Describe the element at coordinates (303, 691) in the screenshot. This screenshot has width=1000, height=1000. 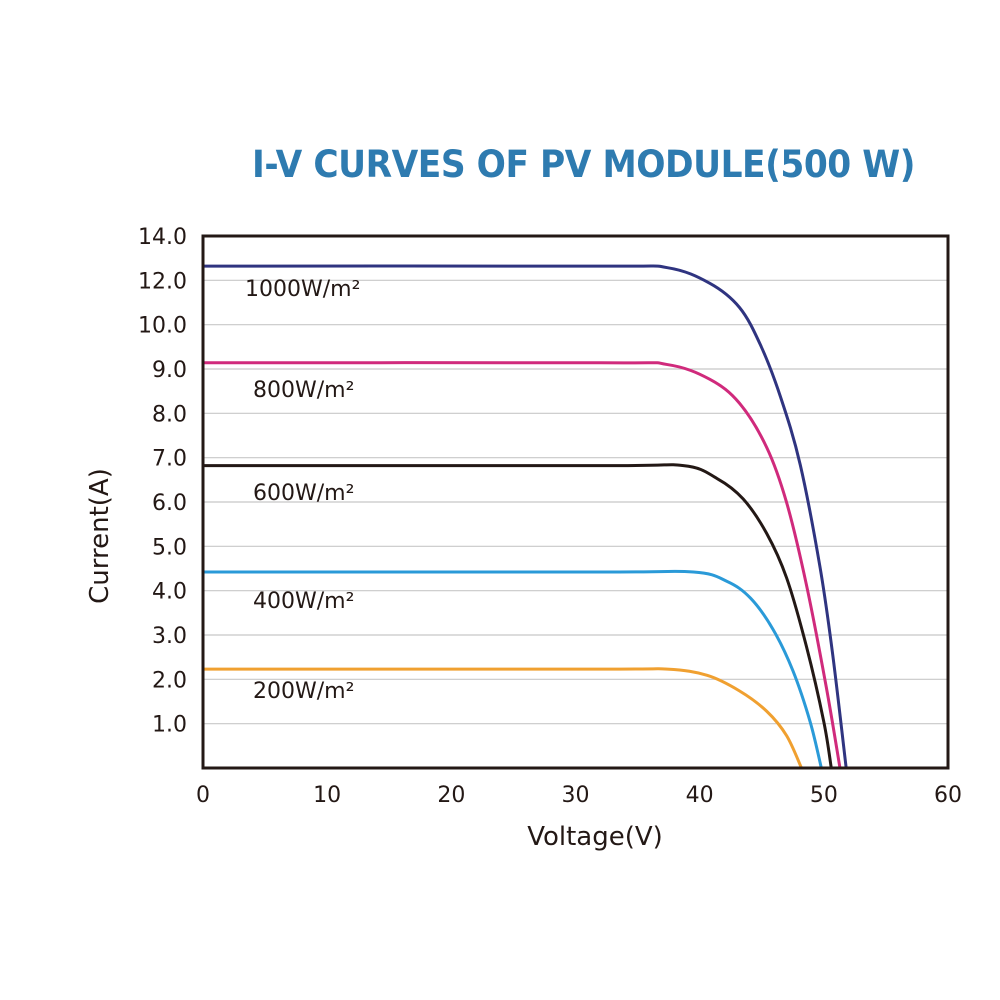
I see `series-label: 200W/m²` at that location.